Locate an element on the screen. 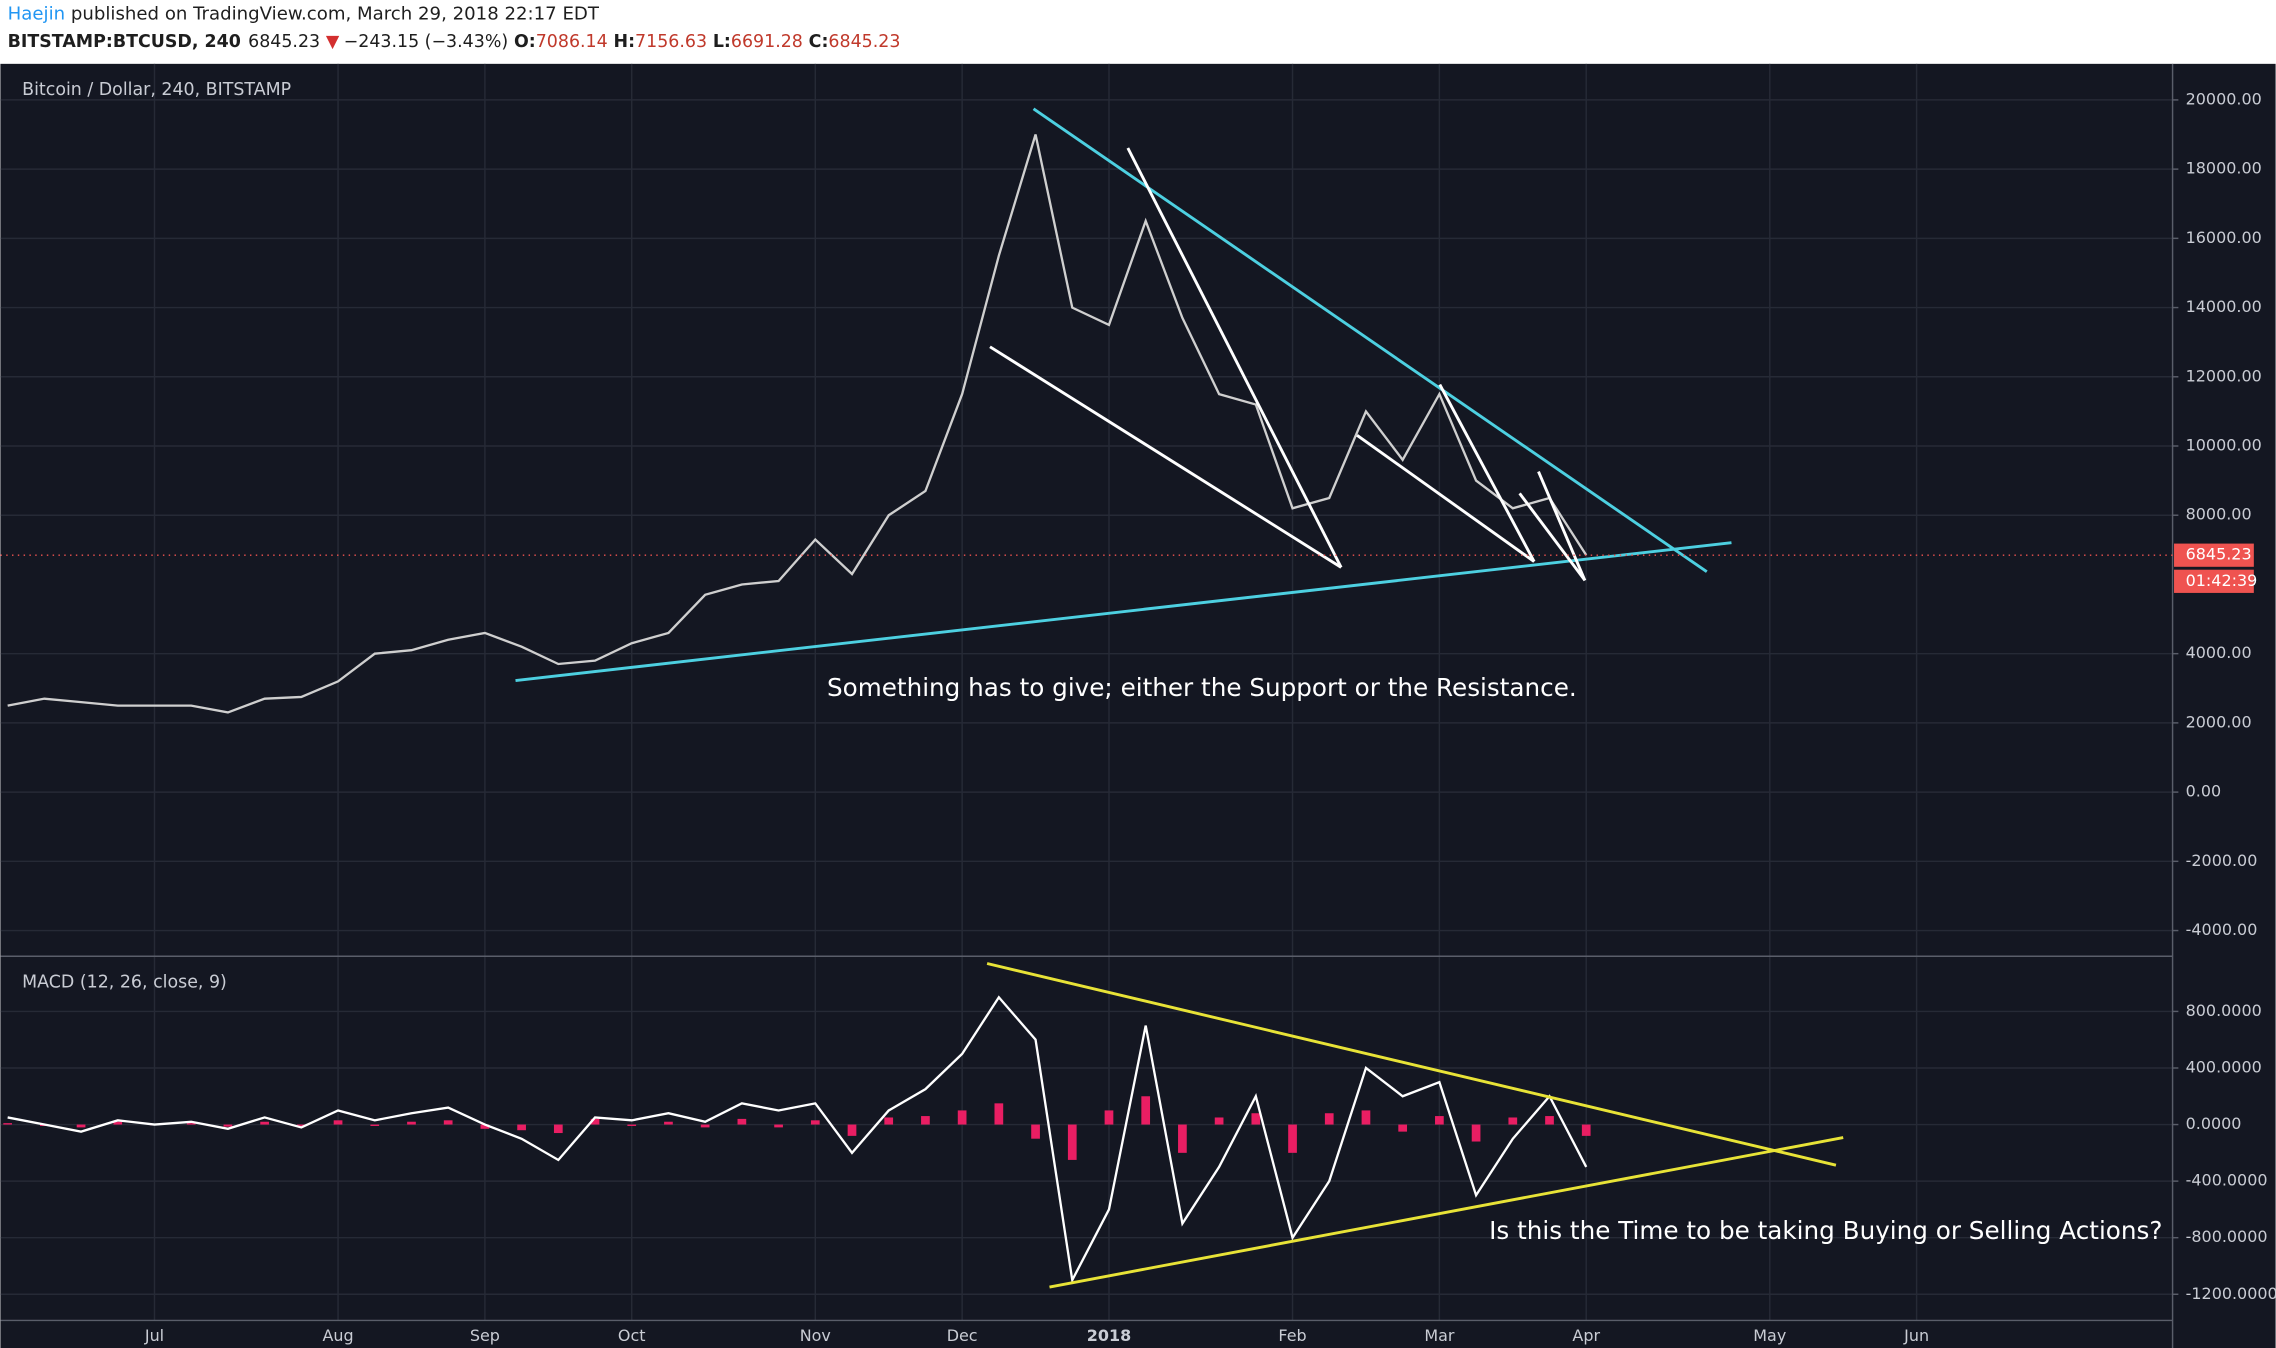 This screenshot has height=1348, width=2276. last-price-tag is located at coordinates (2214, 555).